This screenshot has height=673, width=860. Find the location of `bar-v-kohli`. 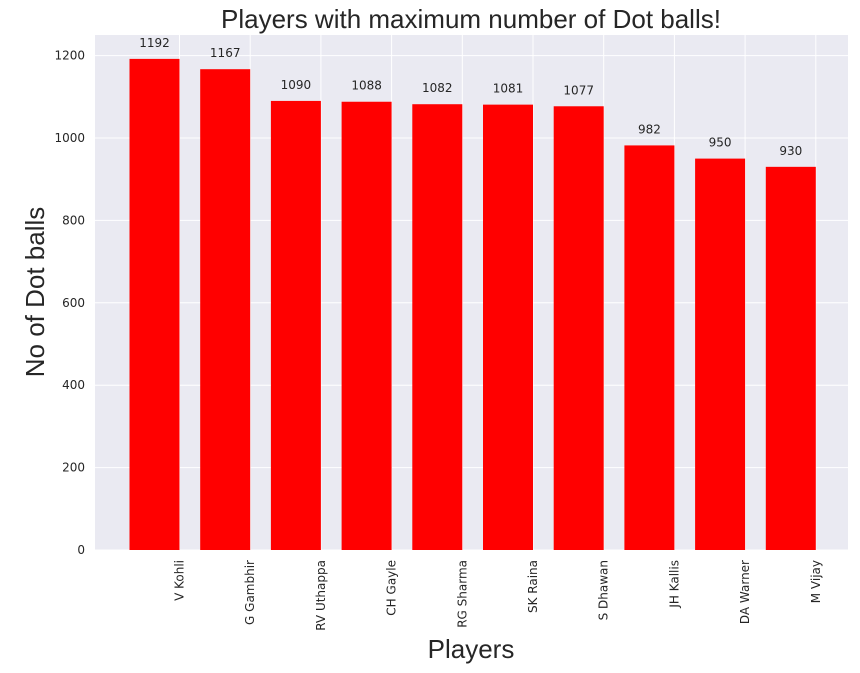

bar-v-kohli is located at coordinates (154, 304).